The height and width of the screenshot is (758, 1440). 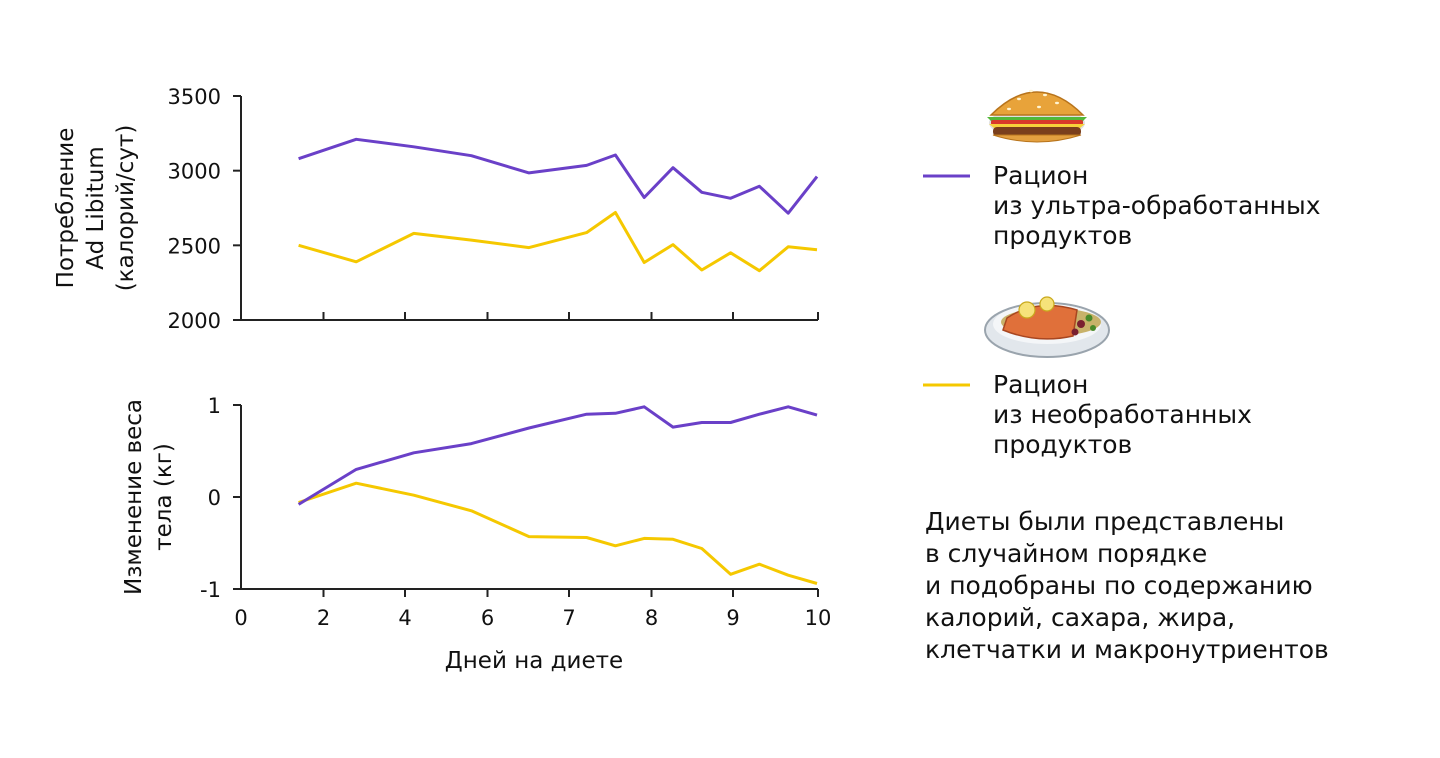 What do you see at coordinates (134, 497) in the screenshot?
I see `bottom-ylabel-line-1: Изменение веса` at bounding box center [134, 497].